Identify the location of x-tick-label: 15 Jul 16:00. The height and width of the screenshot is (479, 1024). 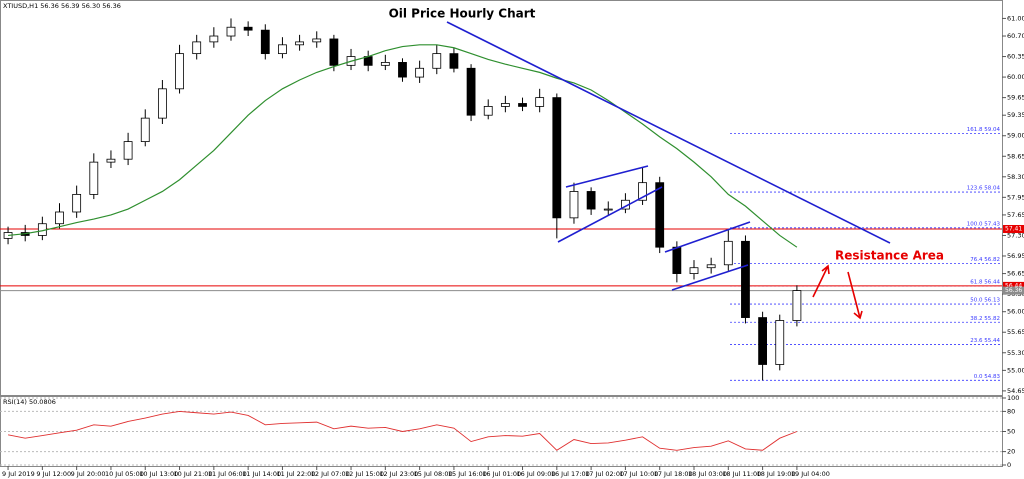
(467, 474).